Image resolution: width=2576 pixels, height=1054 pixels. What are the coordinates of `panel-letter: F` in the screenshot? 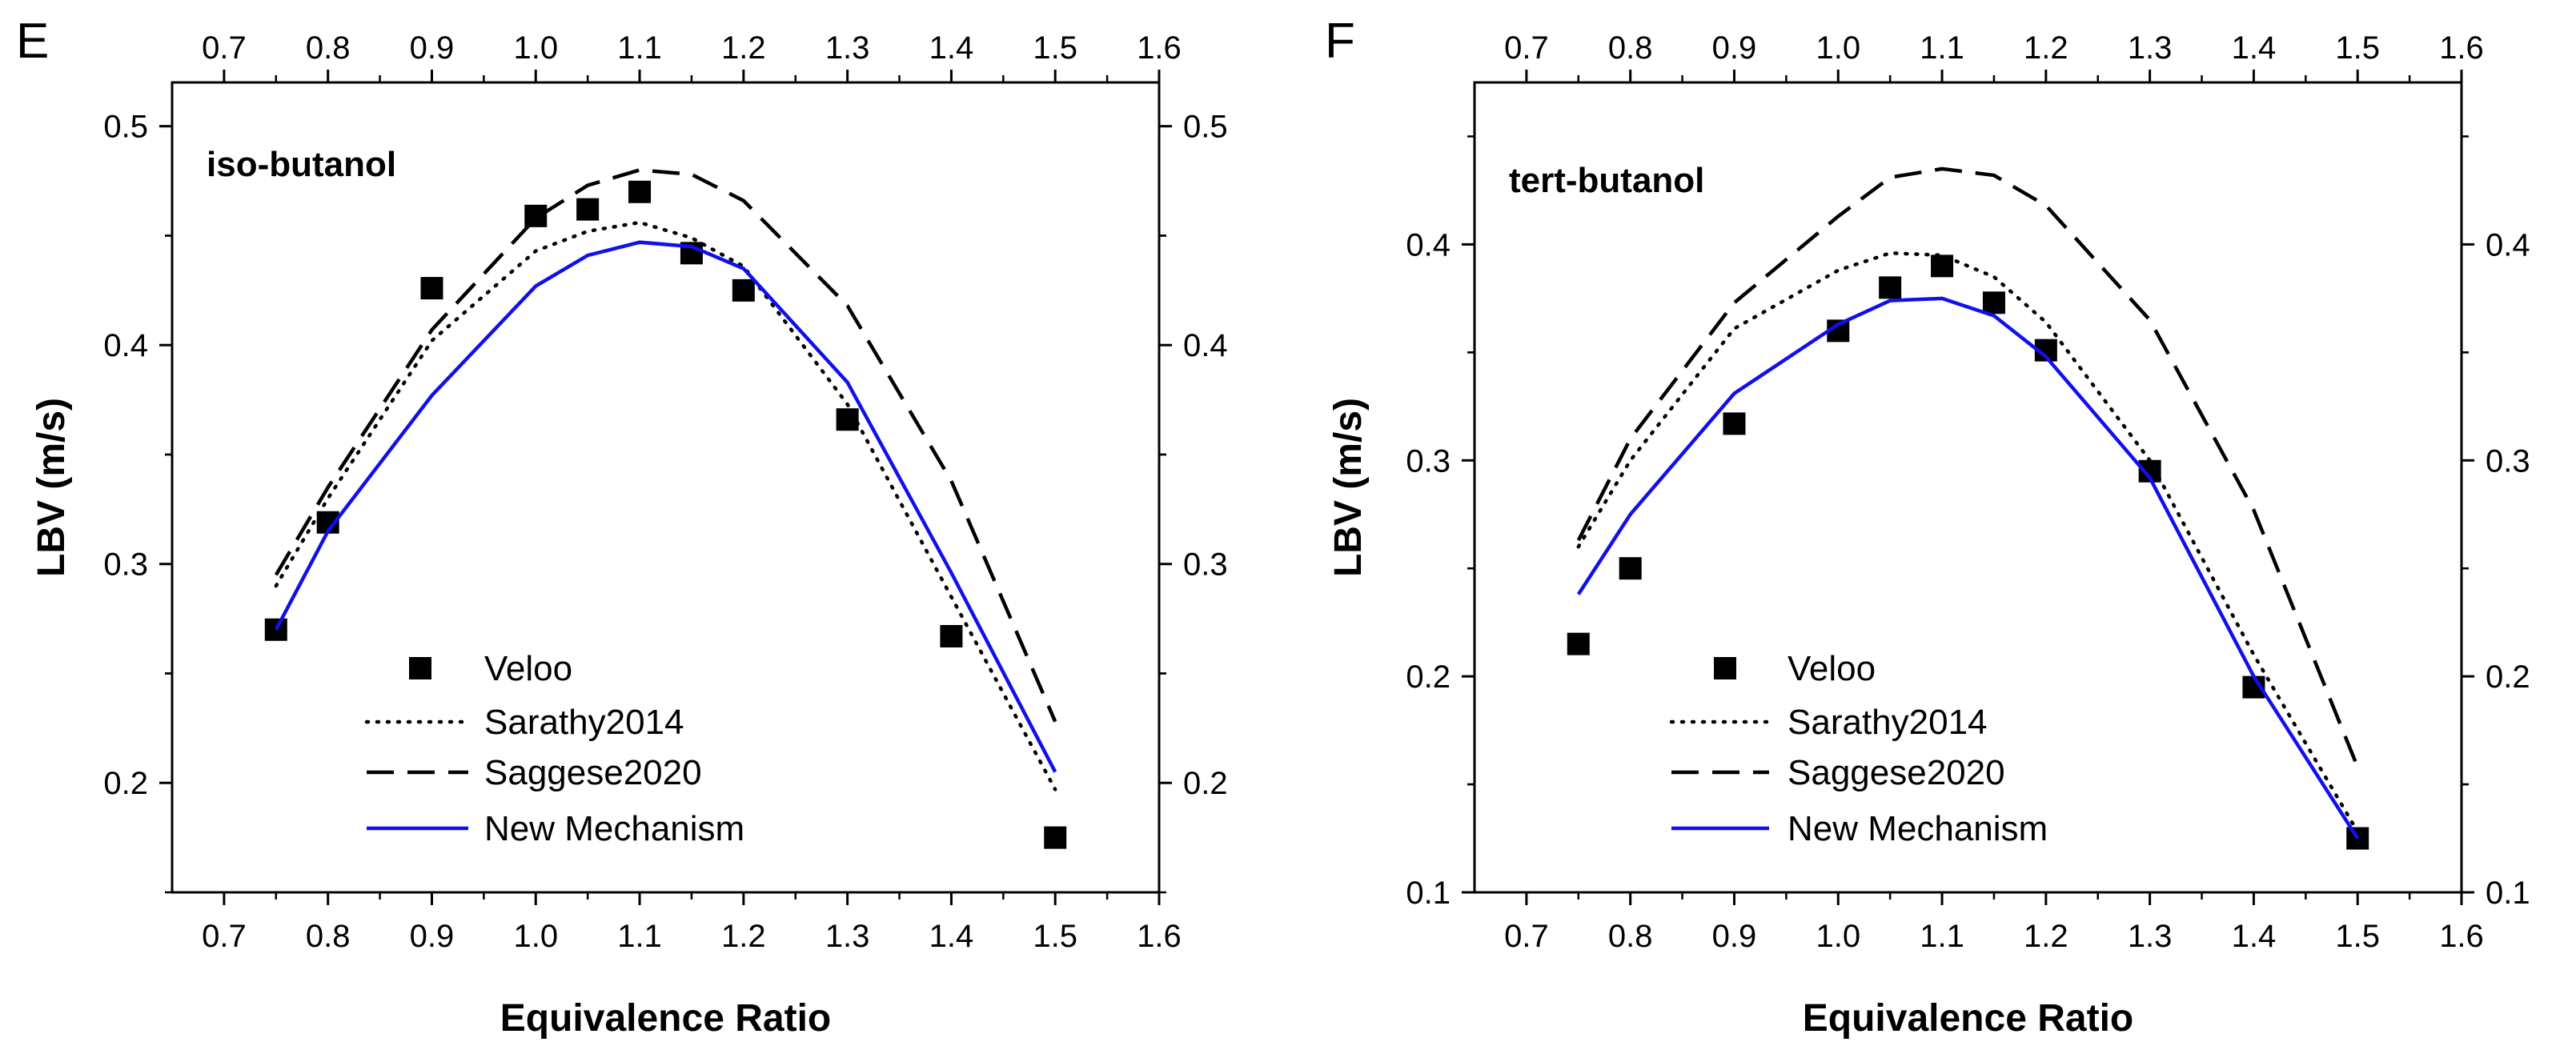 It's located at (1340, 41).